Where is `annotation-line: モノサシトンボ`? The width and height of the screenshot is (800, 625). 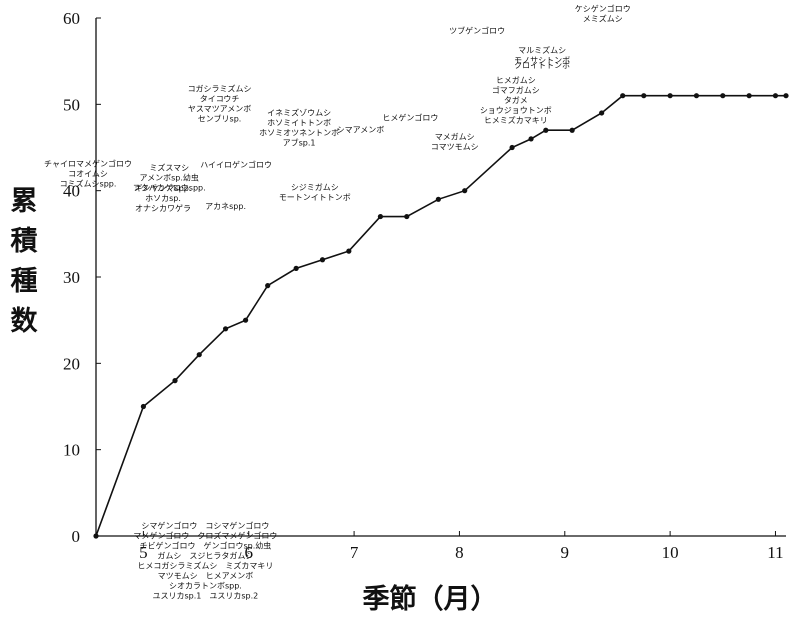 annotation-line: モノサシトンボ is located at coordinates (542, 60).